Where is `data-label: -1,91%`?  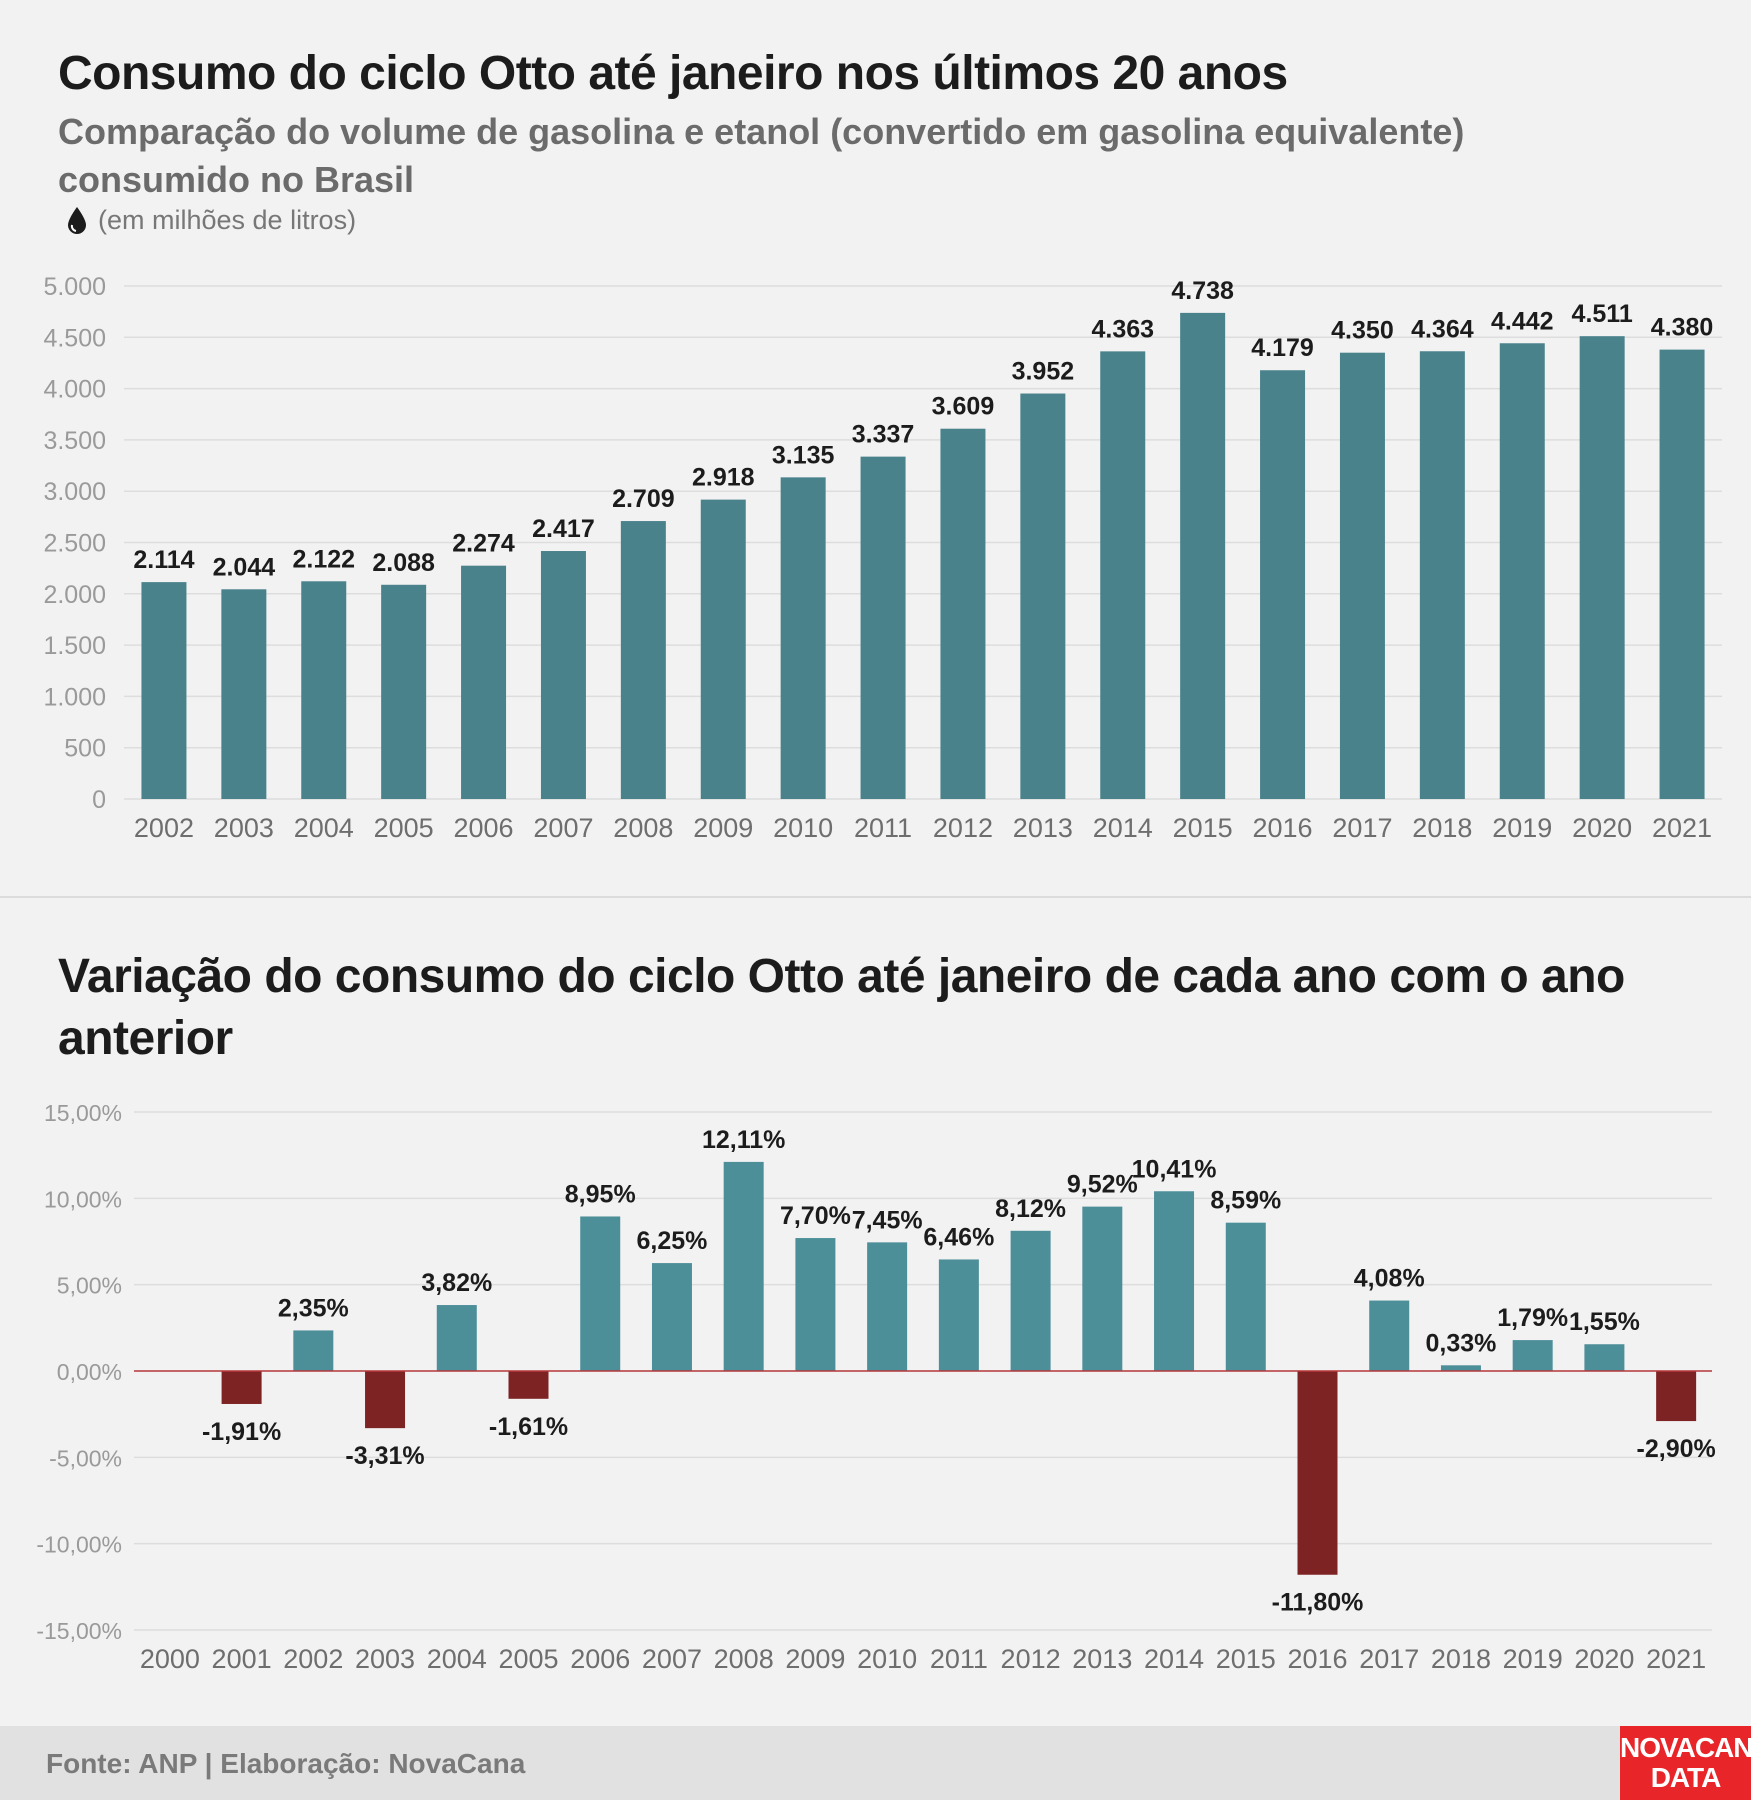 data-label: -1,91% is located at coordinates (241, 1432).